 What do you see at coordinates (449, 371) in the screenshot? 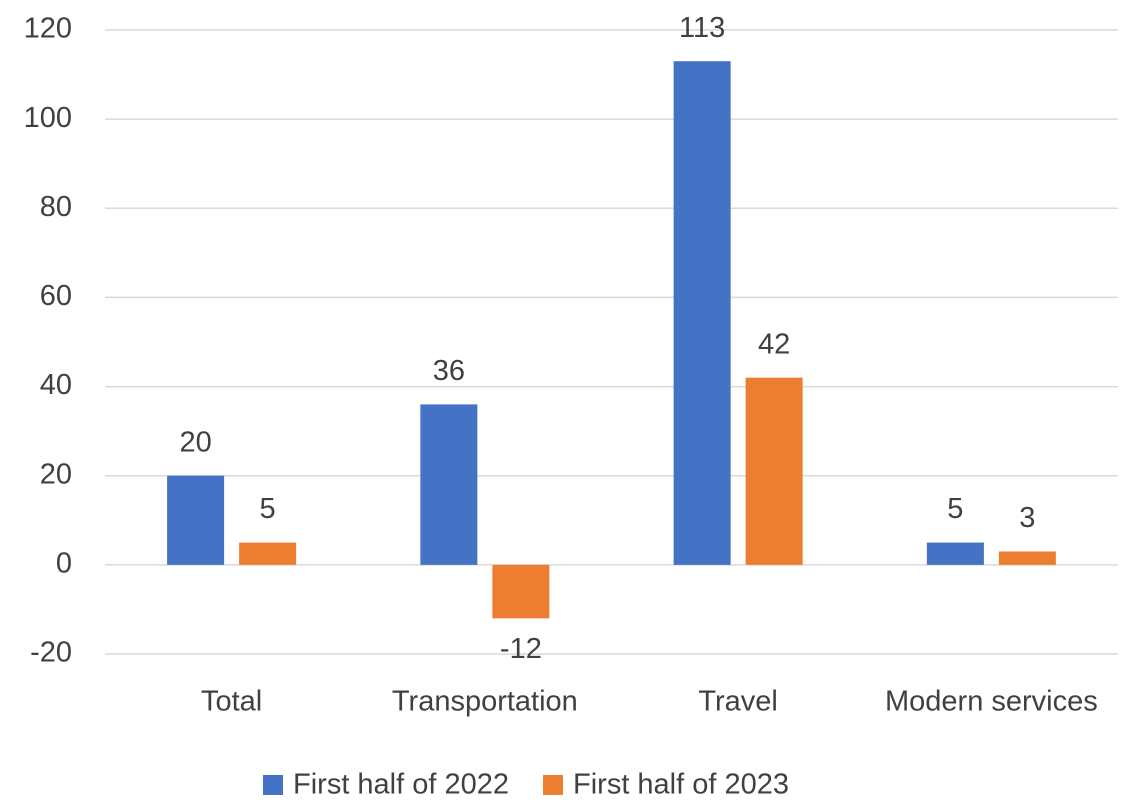
I see `data-label: 36` at bounding box center [449, 371].